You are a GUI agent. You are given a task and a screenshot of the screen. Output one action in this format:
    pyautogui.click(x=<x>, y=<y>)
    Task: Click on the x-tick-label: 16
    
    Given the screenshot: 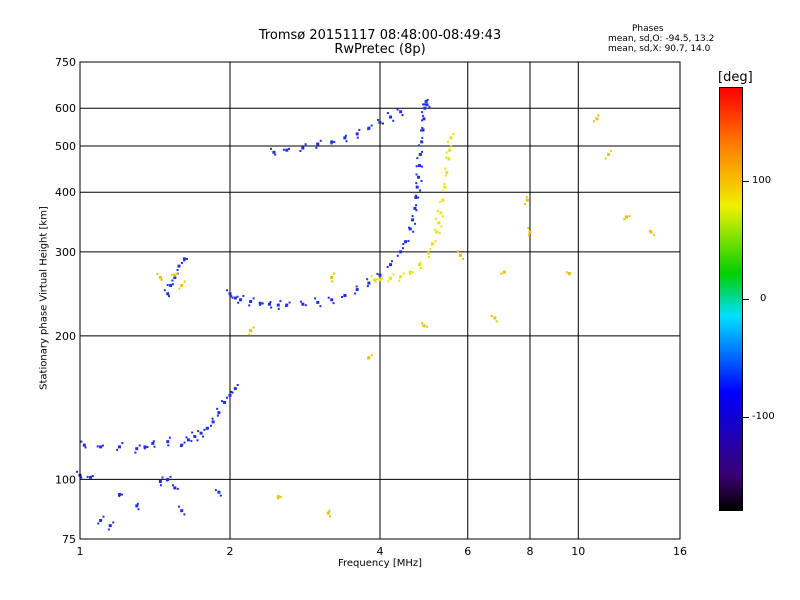 What is the action you would take?
    pyautogui.click(x=680, y=551)
    